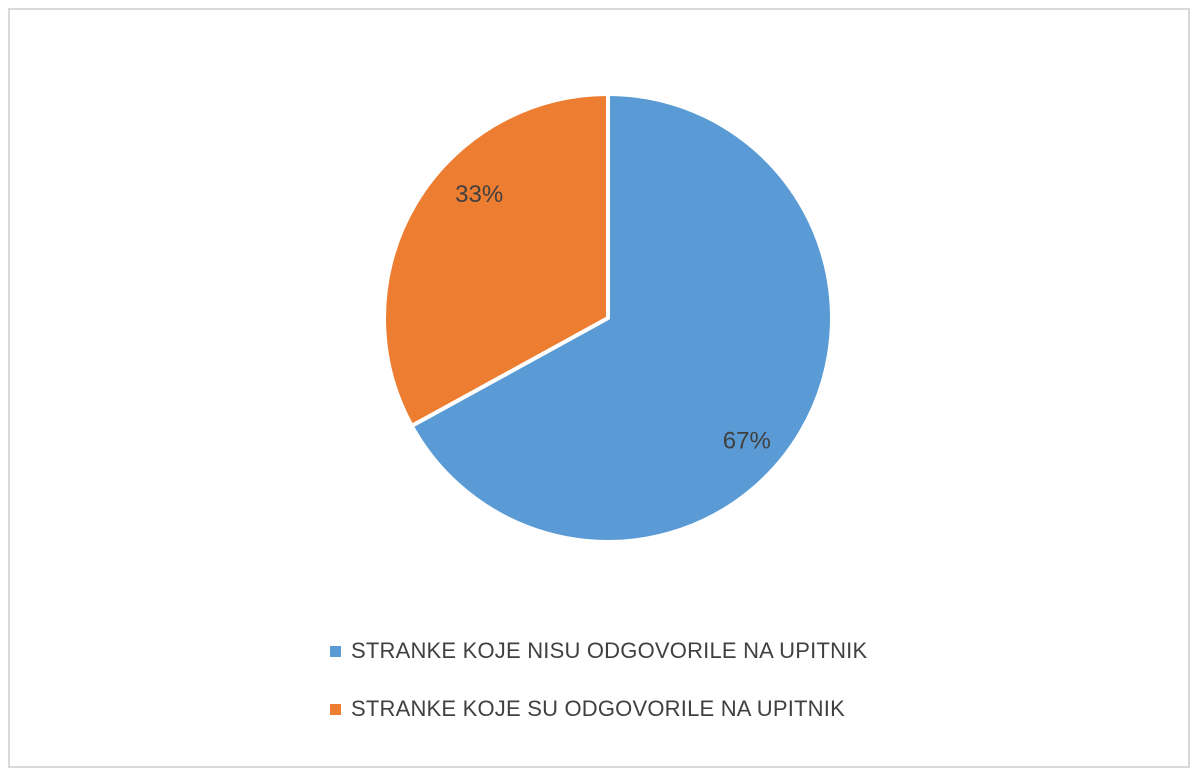 This screenshot has width=1192, height=768. I want to click on legend-item-not-answered: STRANKE KOJE NISU ODGOVORILE NA UPITNIK, so click(598, 651).